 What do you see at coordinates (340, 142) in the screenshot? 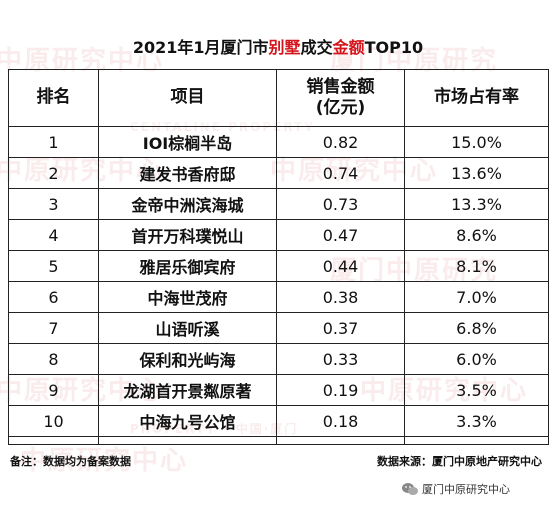
I see `sales-cell: 0.82` at bounding box center [340, 142].